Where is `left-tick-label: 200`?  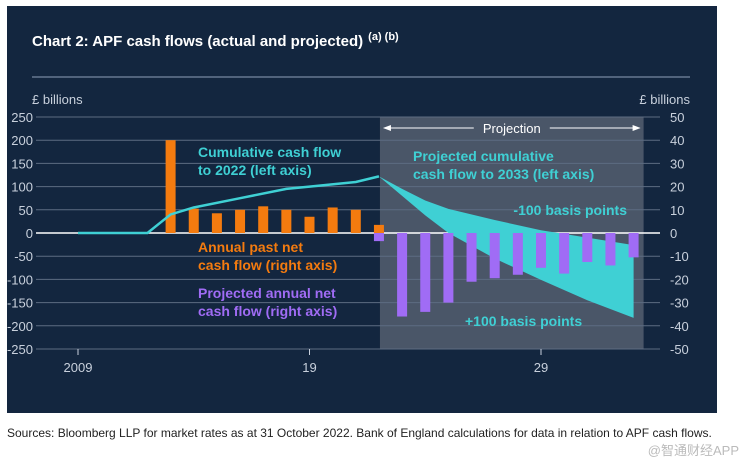
left-tick-label: 200 is located at coordinates (22, 140).